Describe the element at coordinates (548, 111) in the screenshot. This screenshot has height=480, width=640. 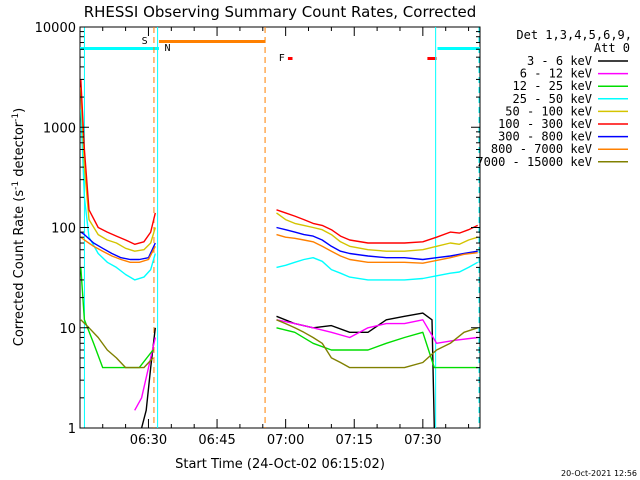
I see `legend-label-4: 50 - 100 keV` at that location.